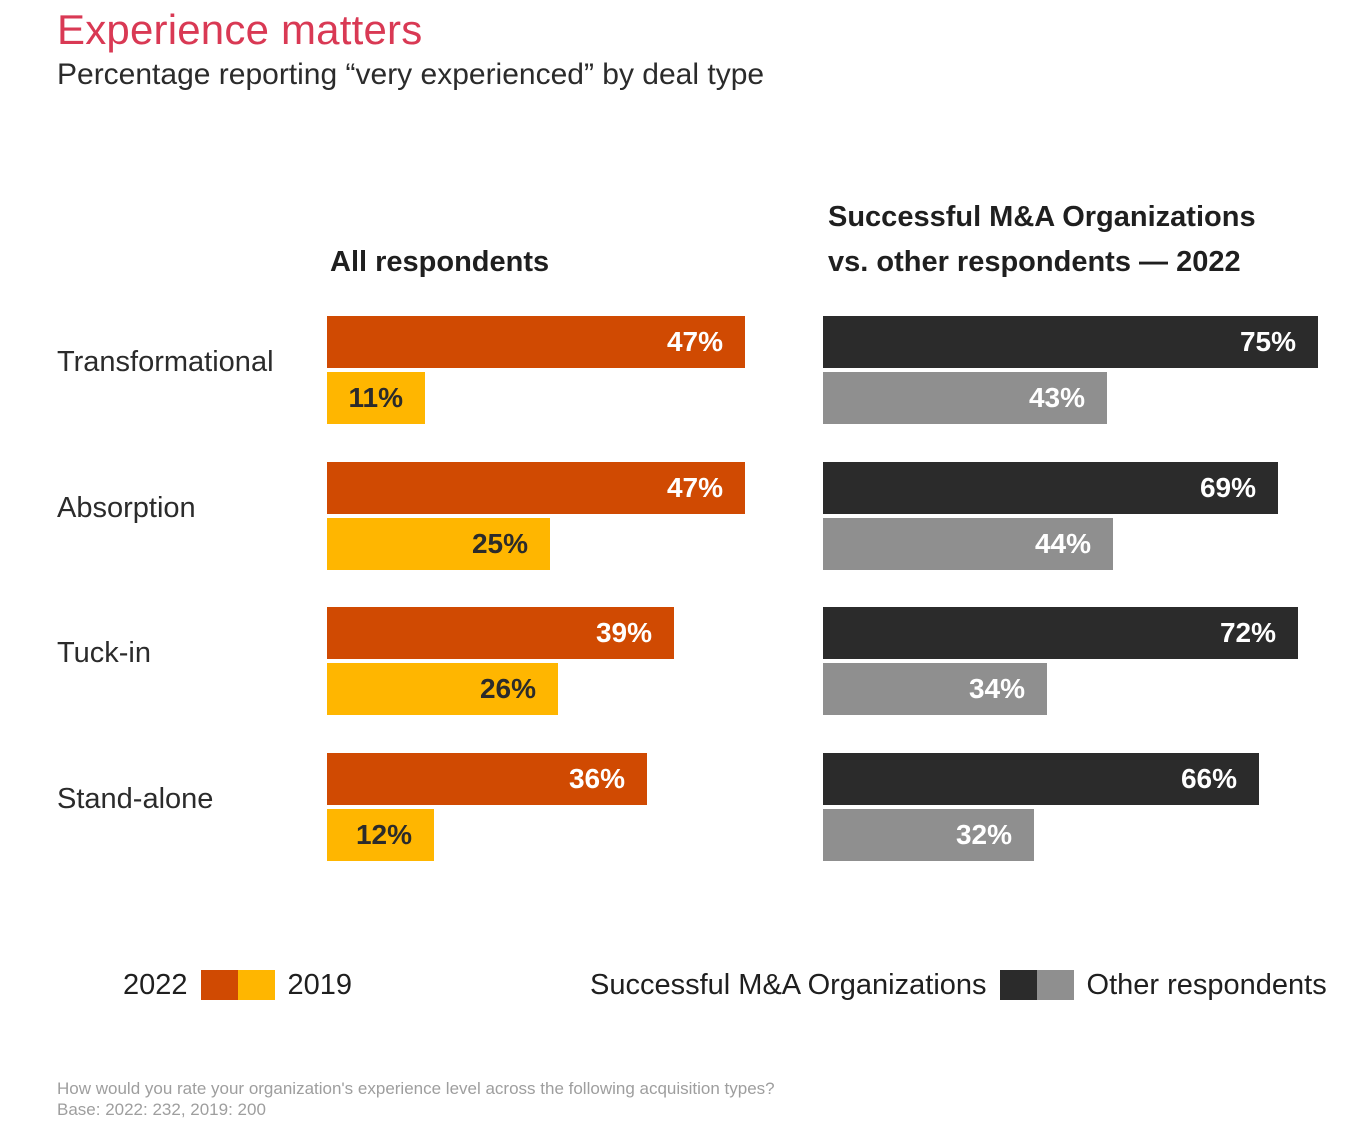 The height and width of the screenshot is (1144, 1350). I want to click on bar-2019-stand-alone: 12%, so click(380, 835).